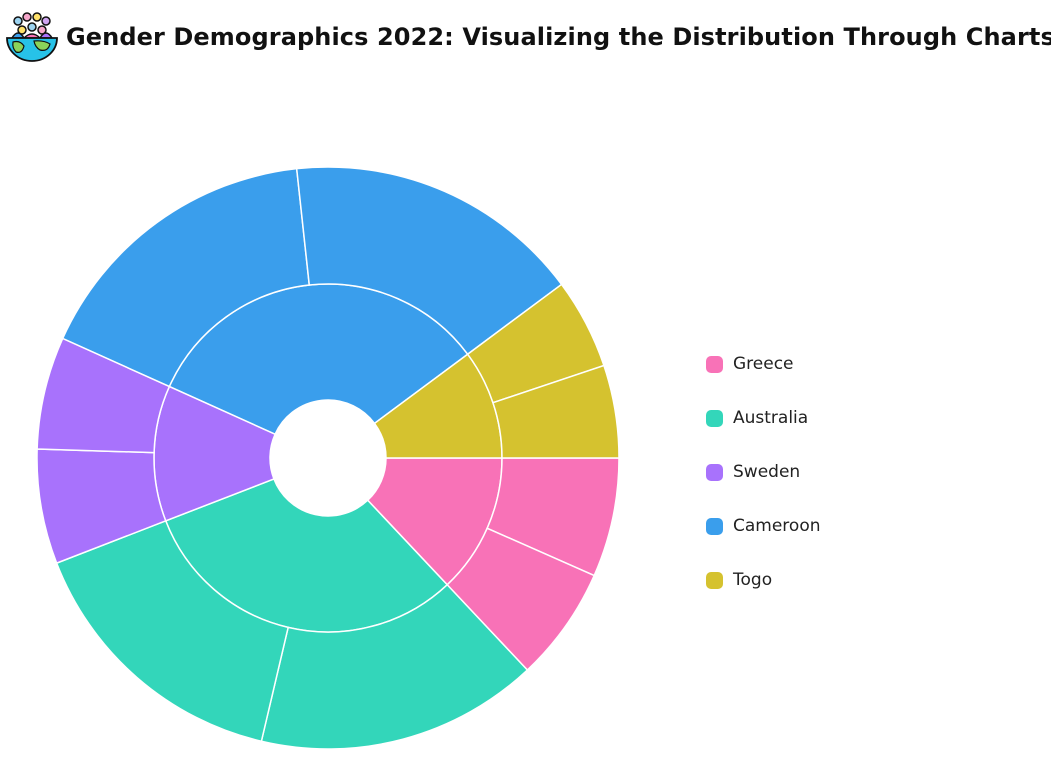  I want to click on legend-item-australia: Australia, so click(763, 418).